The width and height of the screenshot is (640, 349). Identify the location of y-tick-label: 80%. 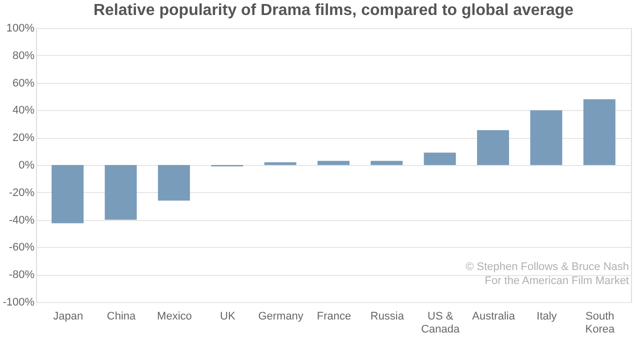
(23, 56).